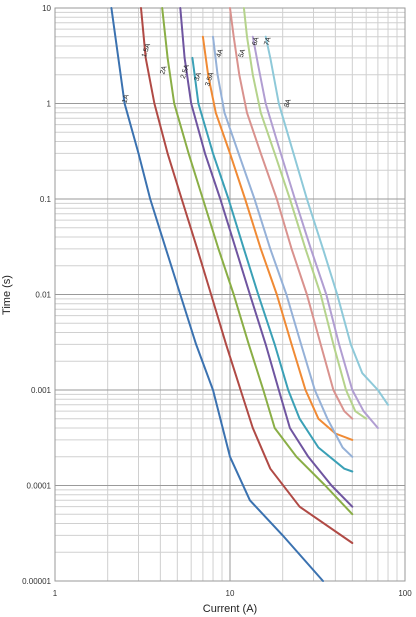 The image size is (416, 617). I want to click on x-axis-title: Current (A), so click(230, 609).